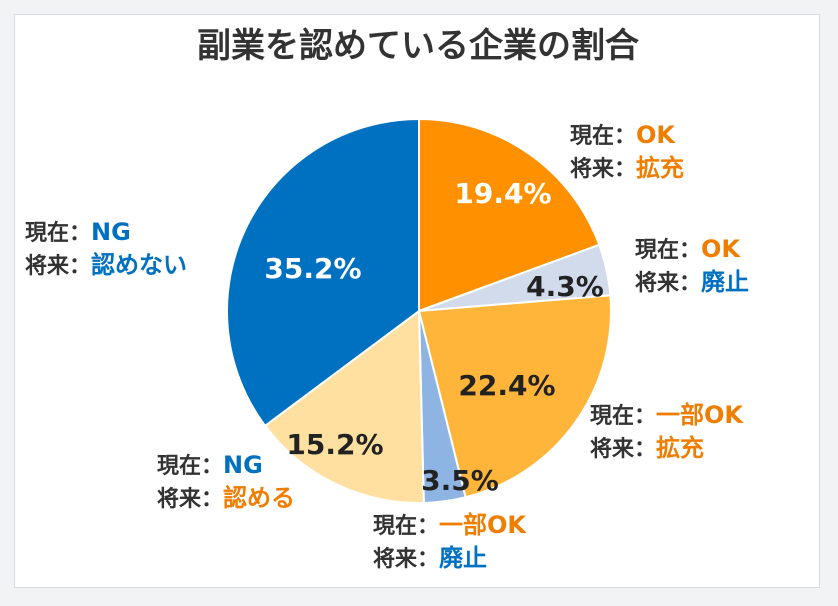 The width and height of the screenshot is (838, 606). Describe the element at coordinates (139, 265) in the screenshot. I see `annotation-value: 認めない` at that location.